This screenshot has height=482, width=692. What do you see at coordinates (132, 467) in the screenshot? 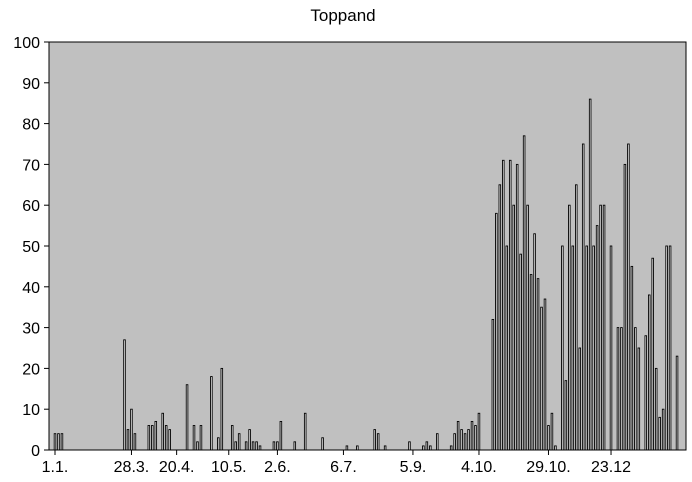
I see `x-tick-label: 28.3.` at bounding box center [132, 467].